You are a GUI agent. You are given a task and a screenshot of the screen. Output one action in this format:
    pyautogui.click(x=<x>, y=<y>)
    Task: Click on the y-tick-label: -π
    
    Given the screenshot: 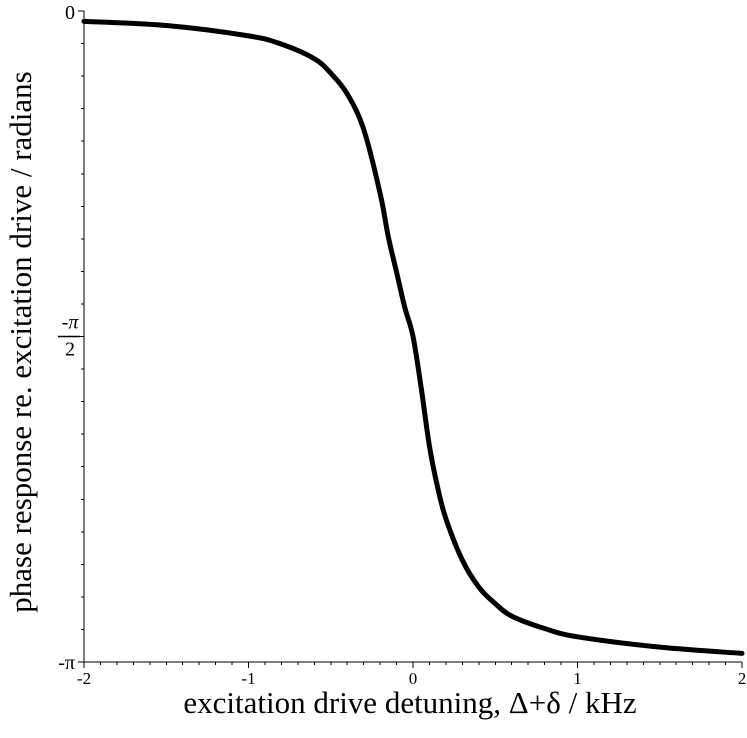 What is the action you would take?
    pyautogui.click(x=66, y=663)
    